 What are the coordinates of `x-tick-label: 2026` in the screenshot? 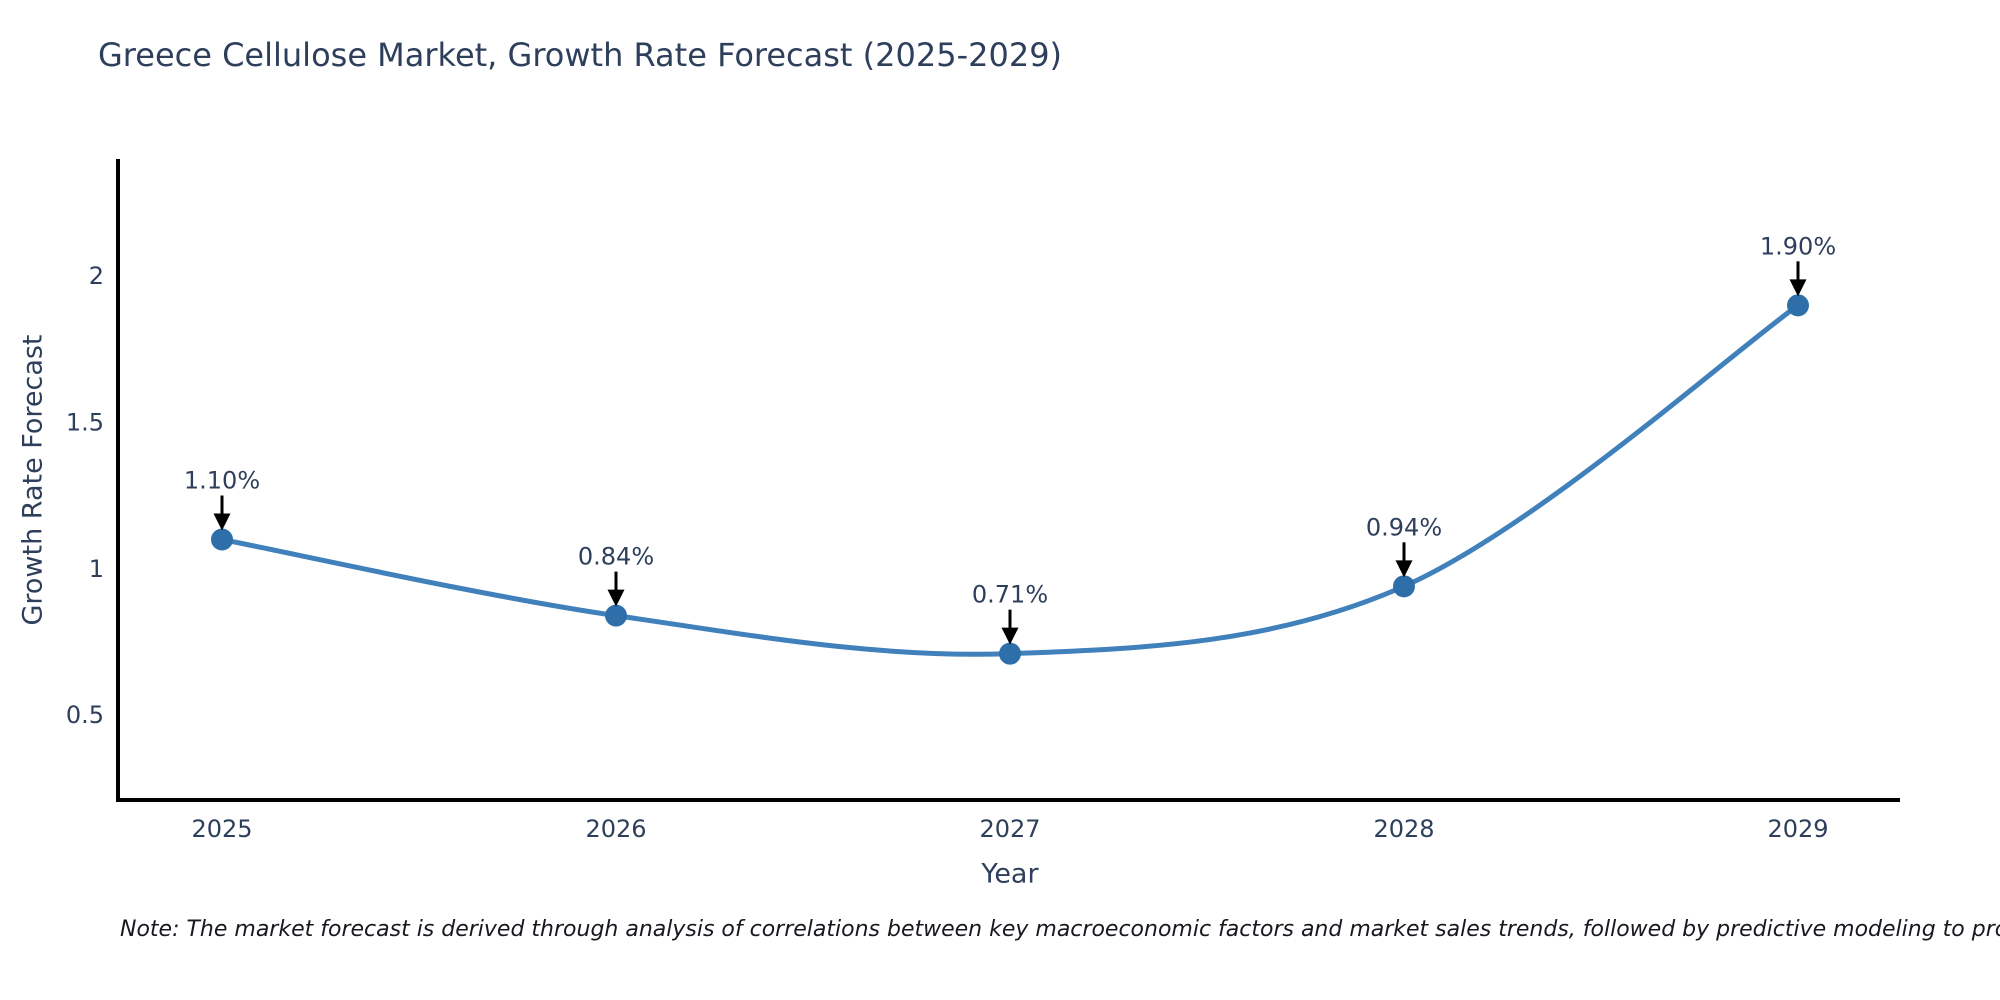 It's located at (615, 829).